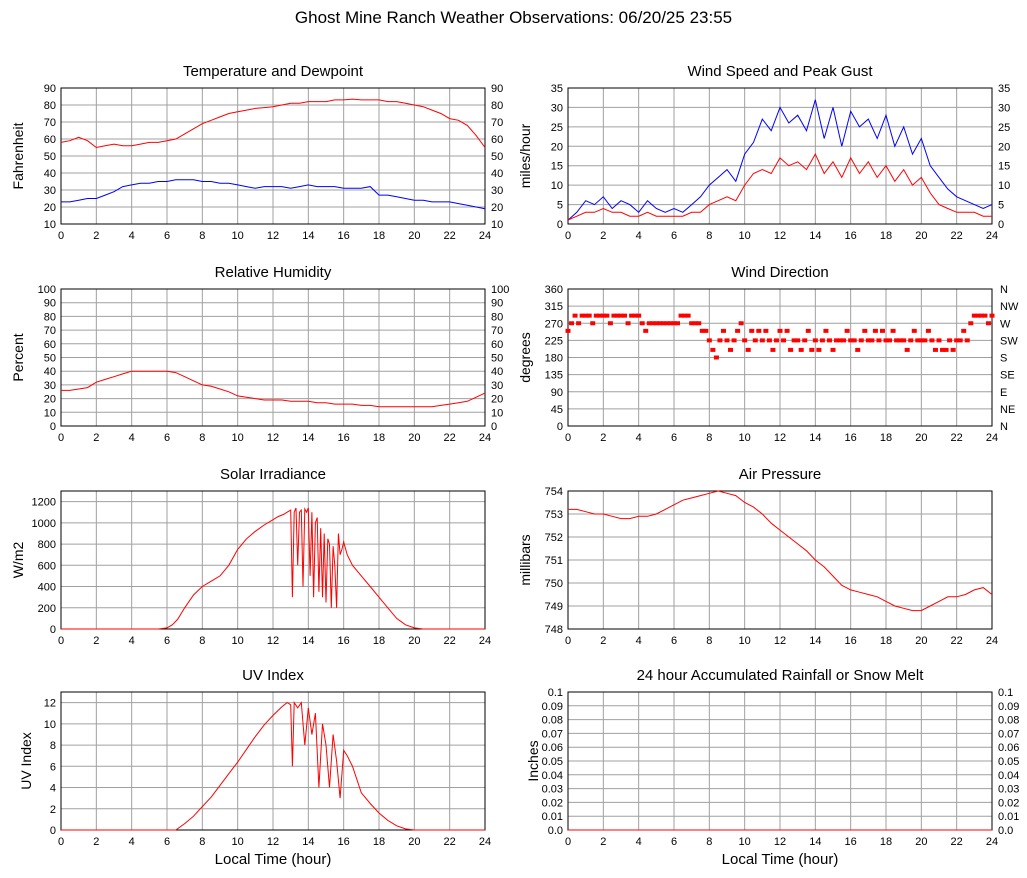 This screenshot has height=878, width=1027. I want to click on y-tick-label-right: 20, so click(1004, 147).